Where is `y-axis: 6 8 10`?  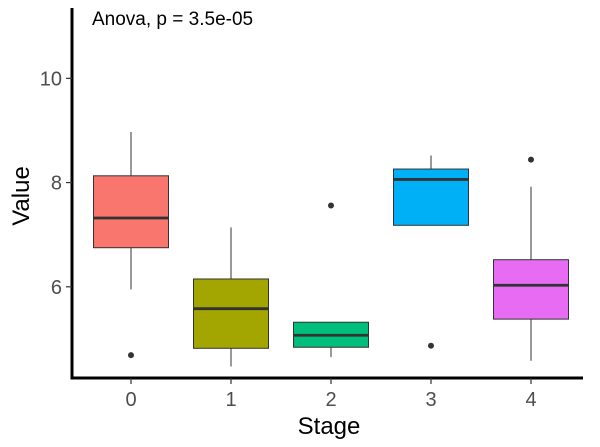
y-axis: 6 8 10 is located at coordinates (57, 194).